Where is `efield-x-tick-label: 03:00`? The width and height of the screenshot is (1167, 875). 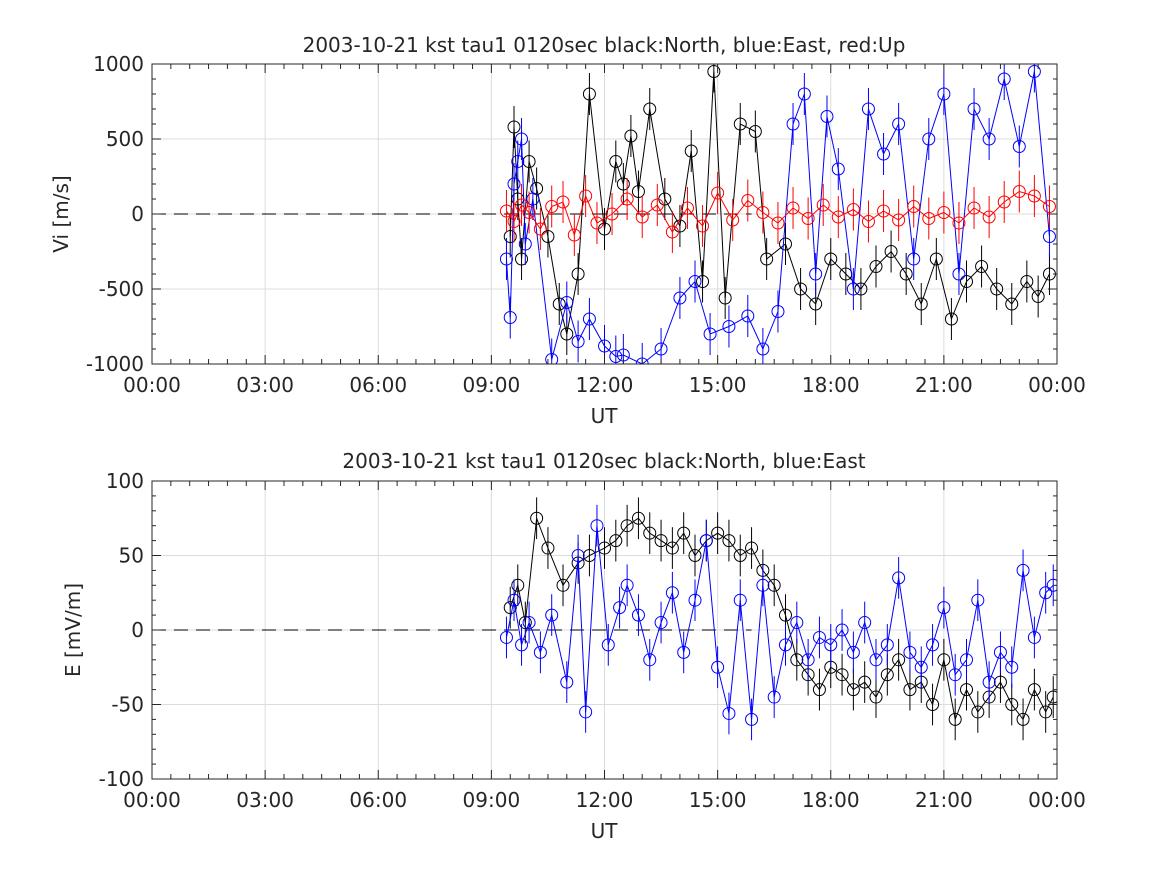 efield-x-tick-label: 03:00 is located at coordinates (265, 800).